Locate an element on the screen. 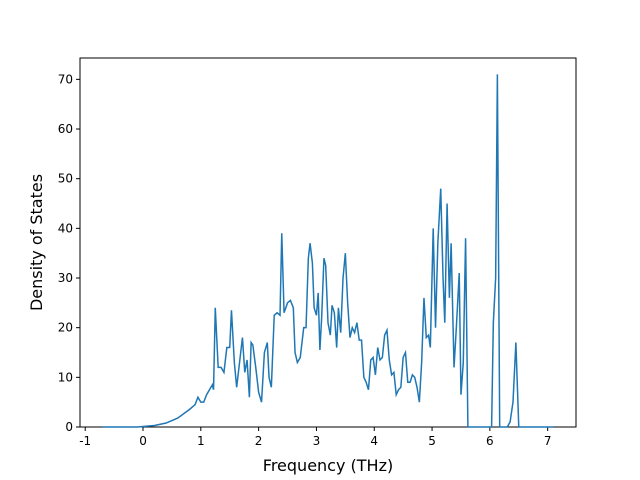 This screenshot has width=640, height=480. y-axis-label: Density of States is located at coordinates (36, 242).